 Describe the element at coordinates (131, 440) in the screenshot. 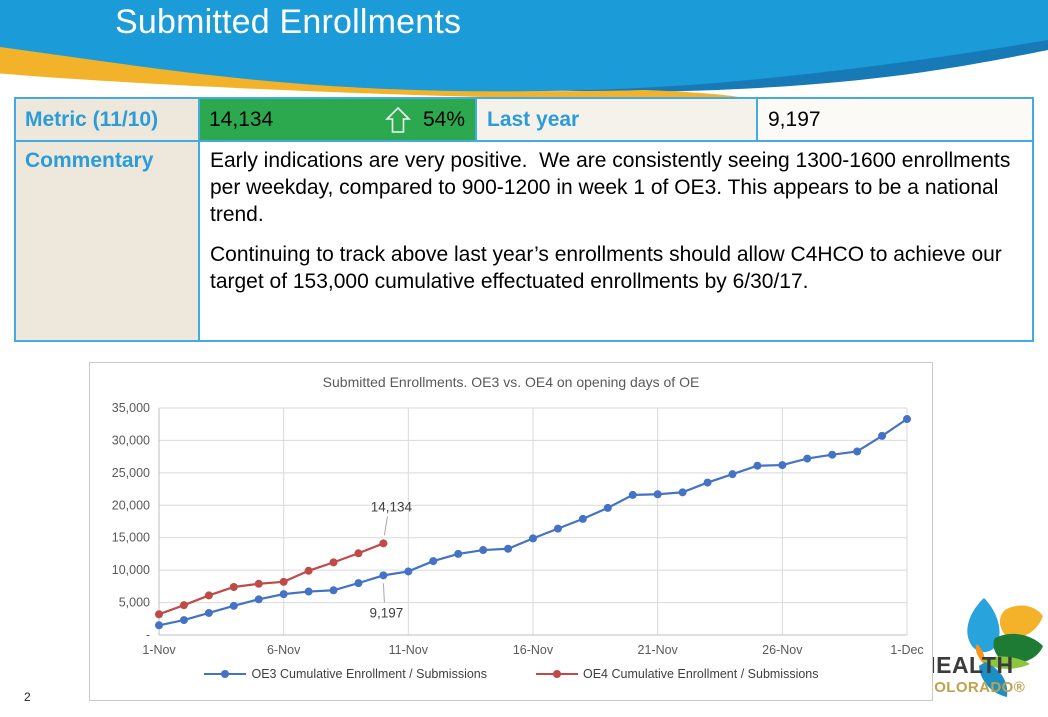

I see `svg-text: 30,000` at that location.